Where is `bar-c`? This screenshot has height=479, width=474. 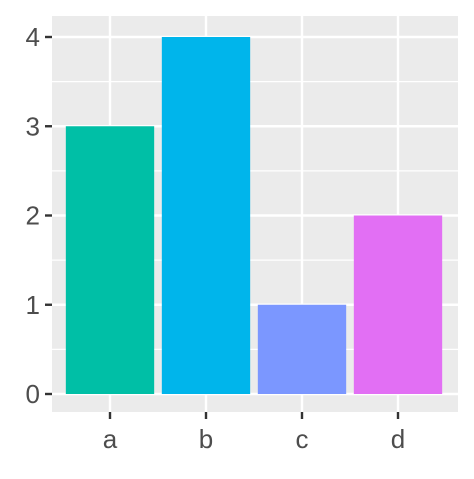
bar-c is located at coordinates (302, 349).